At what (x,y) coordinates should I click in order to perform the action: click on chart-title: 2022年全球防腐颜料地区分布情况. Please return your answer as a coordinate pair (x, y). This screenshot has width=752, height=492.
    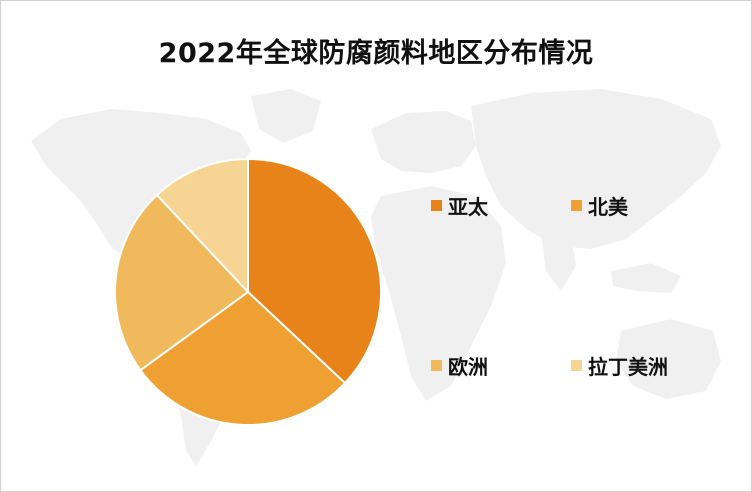
    Looking at the image, I should click on (376, 53).